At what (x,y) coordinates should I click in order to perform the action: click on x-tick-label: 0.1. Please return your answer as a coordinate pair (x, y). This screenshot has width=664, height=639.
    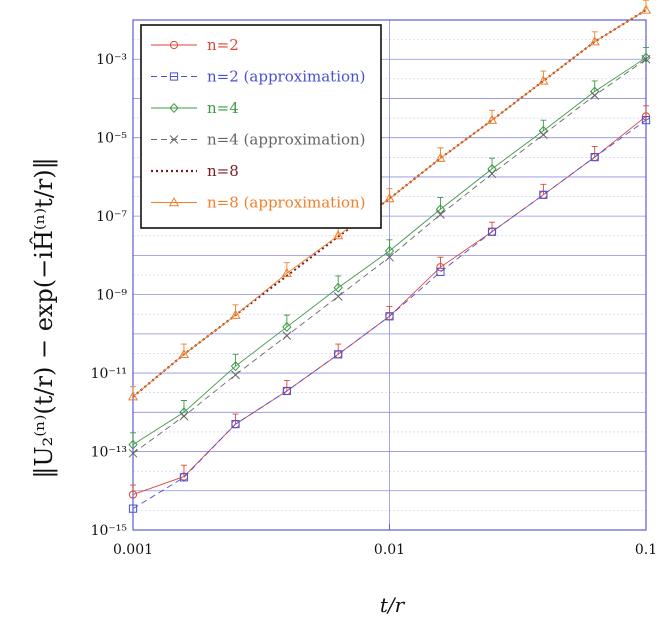
    Looking at the image, I should click on (646, 550).